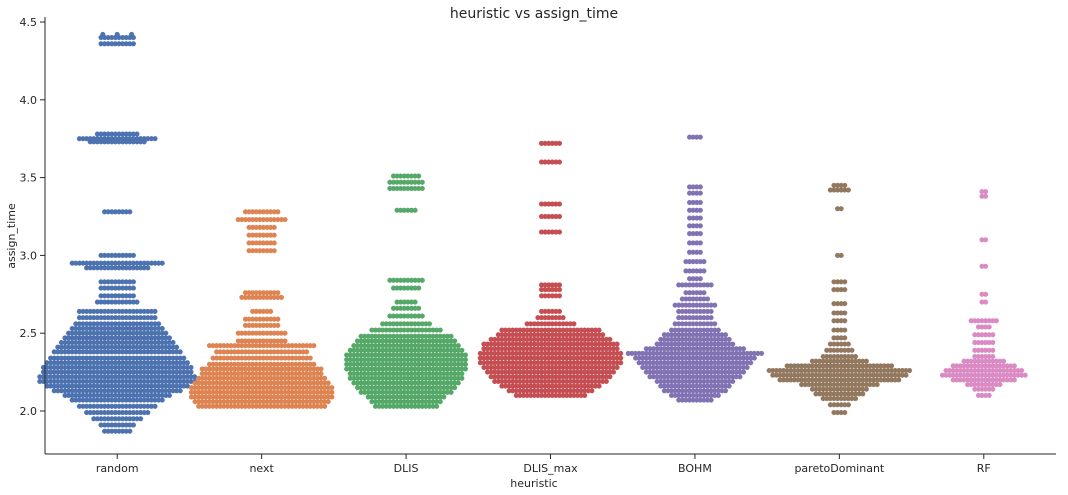 The height and width of the screenshot is (495, 1068). Describe the element at coordinates (261, 309) in the screenshot. I see `series-next` at that location.